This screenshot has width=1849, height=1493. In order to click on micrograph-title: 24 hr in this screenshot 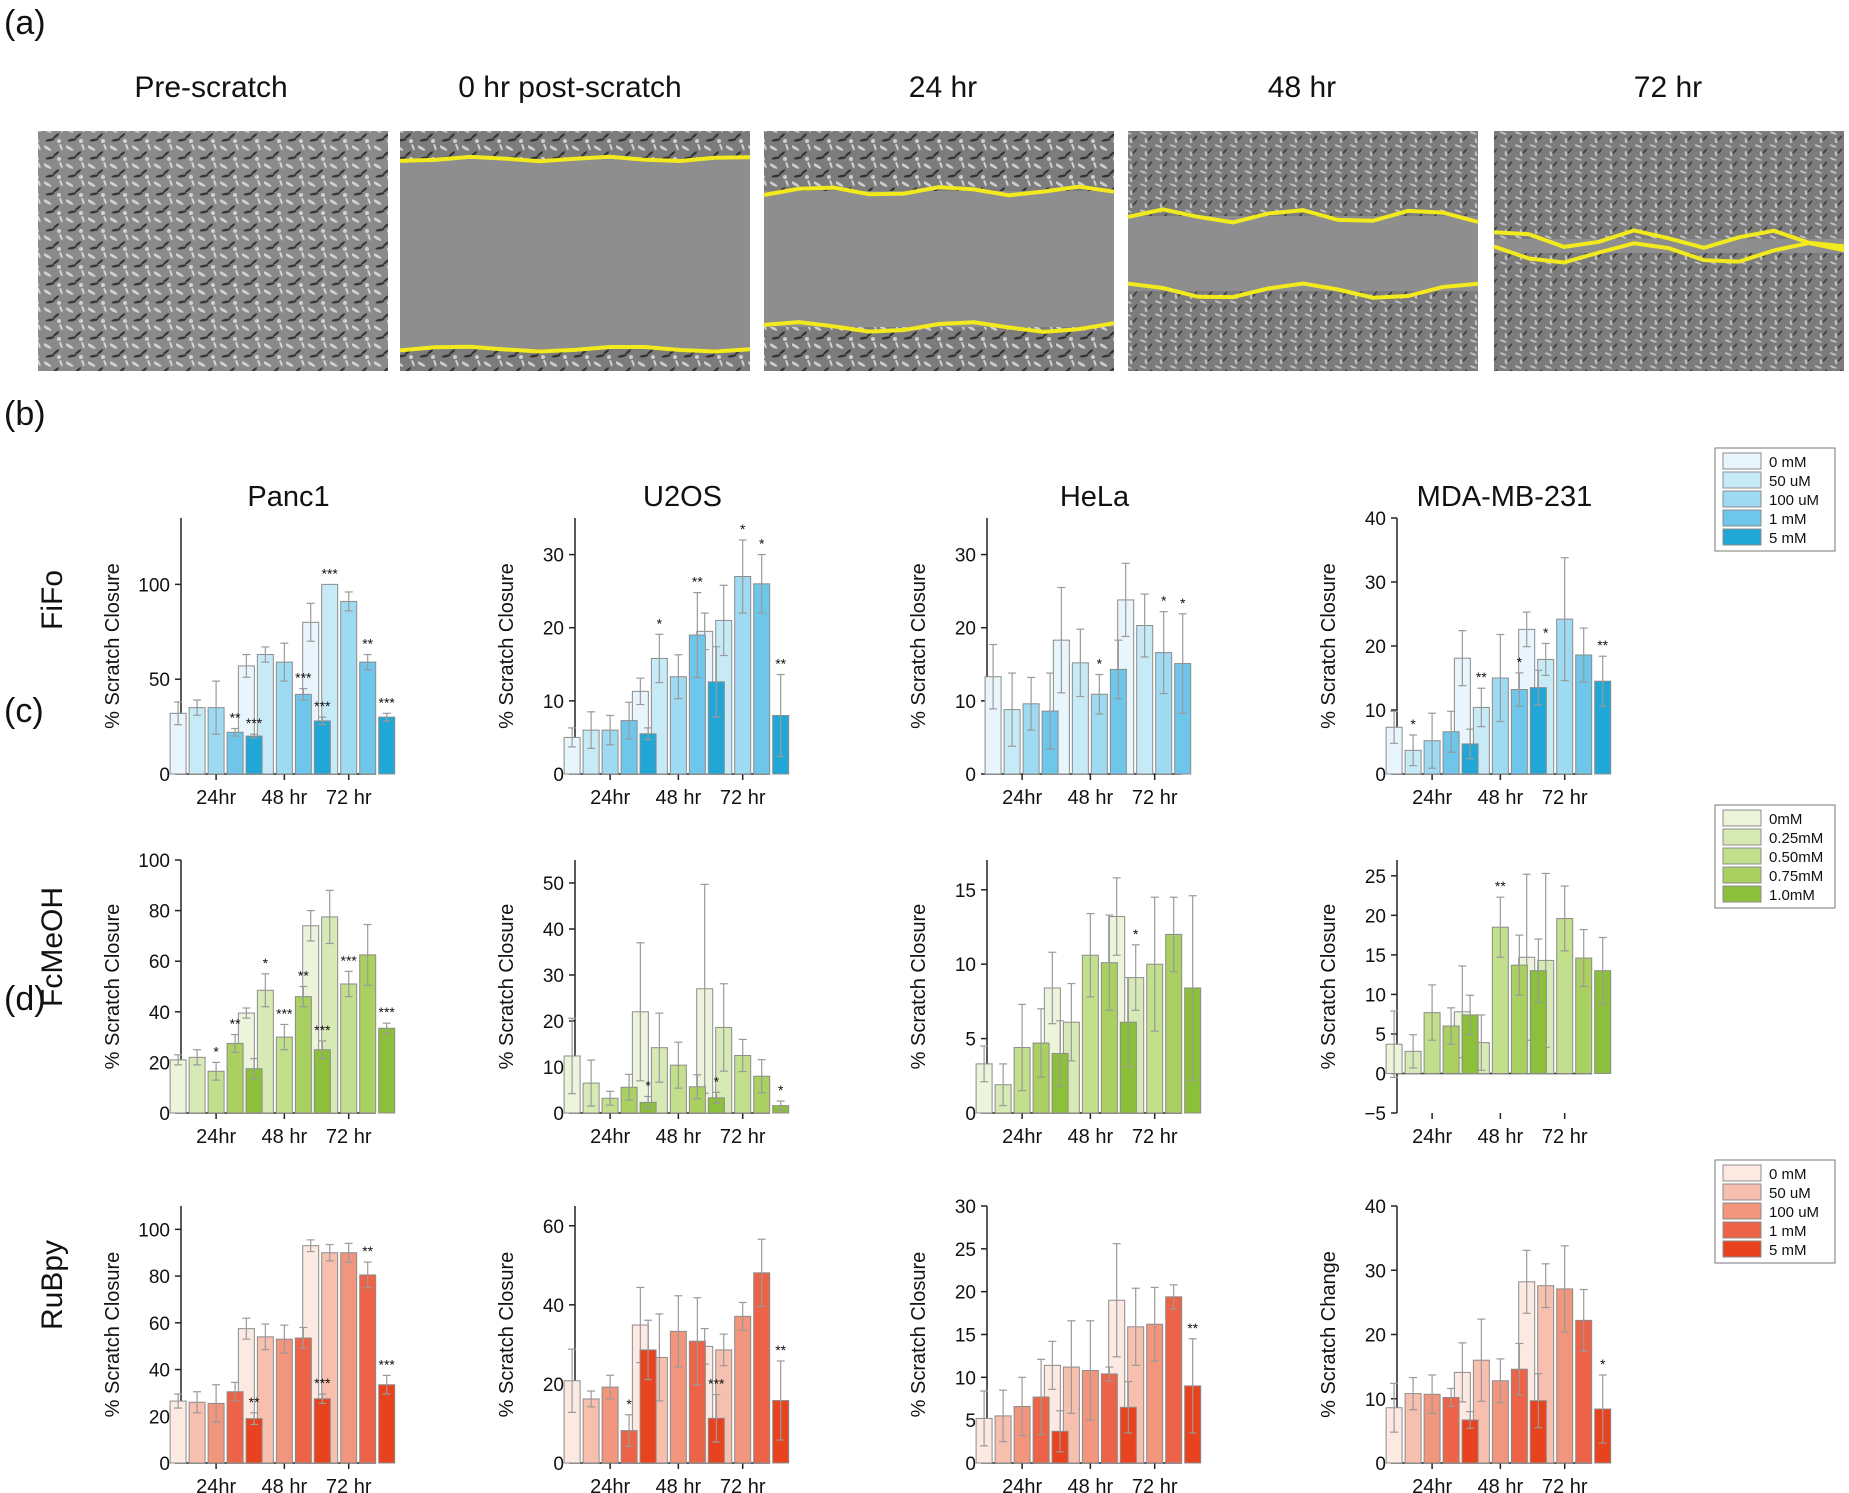, I will do `click(943, 87)`.